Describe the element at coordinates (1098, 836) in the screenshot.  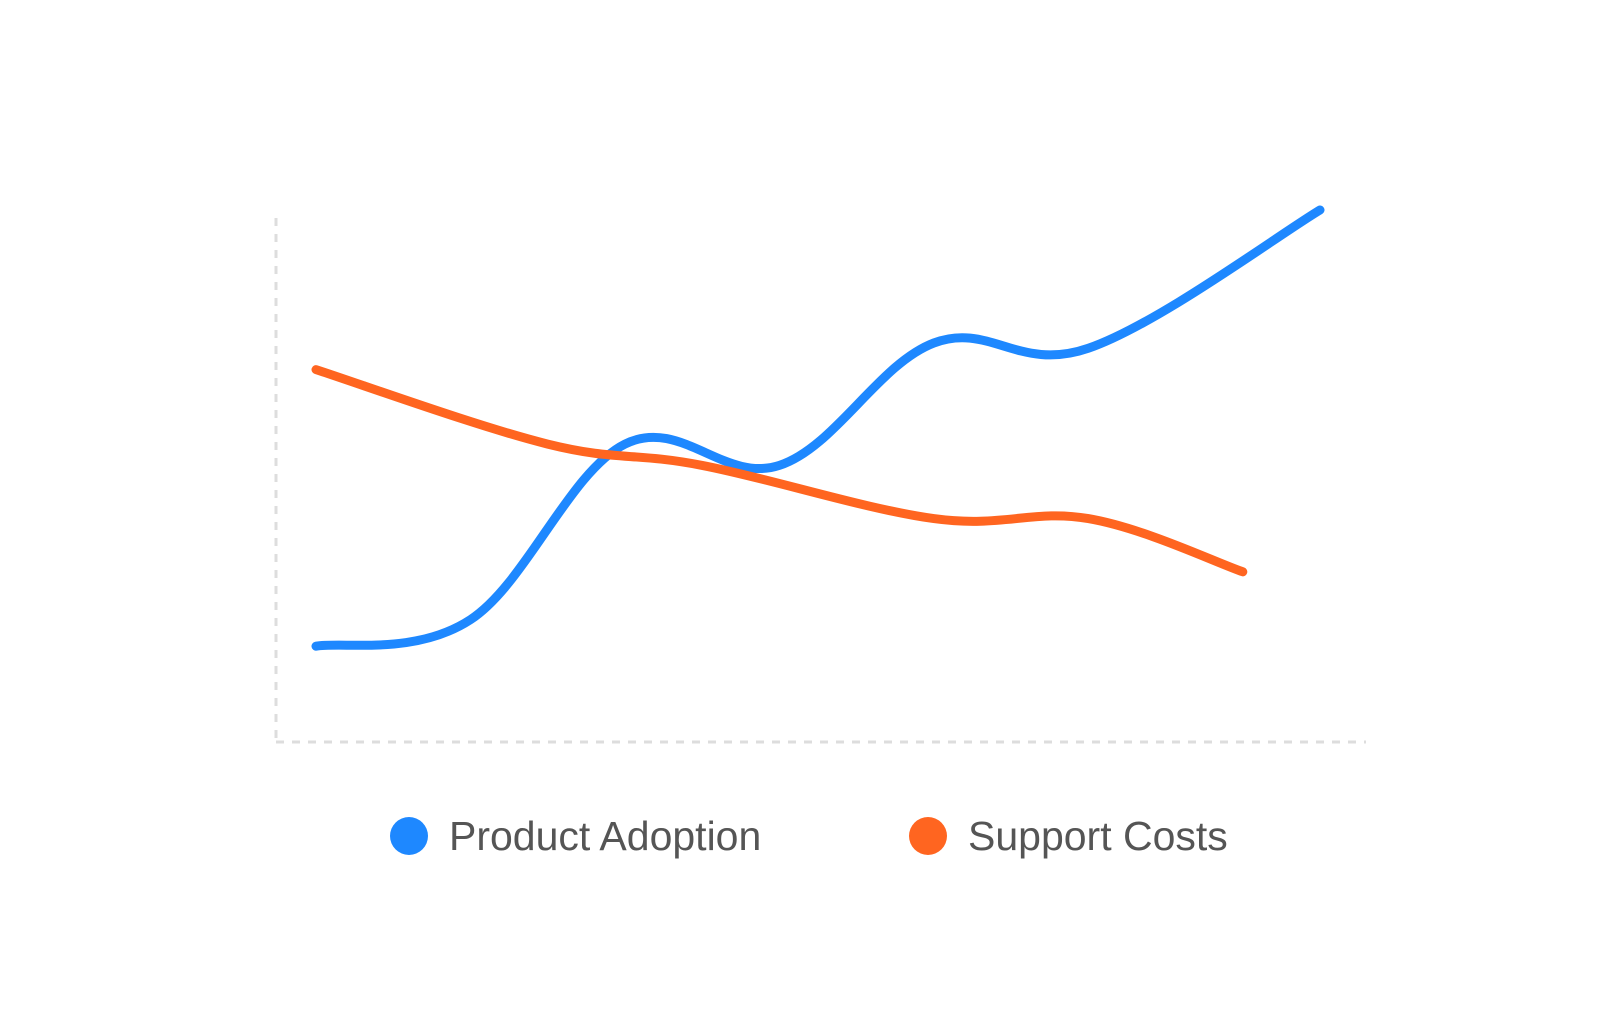
I see `legend-label: Support Costs` at that location.